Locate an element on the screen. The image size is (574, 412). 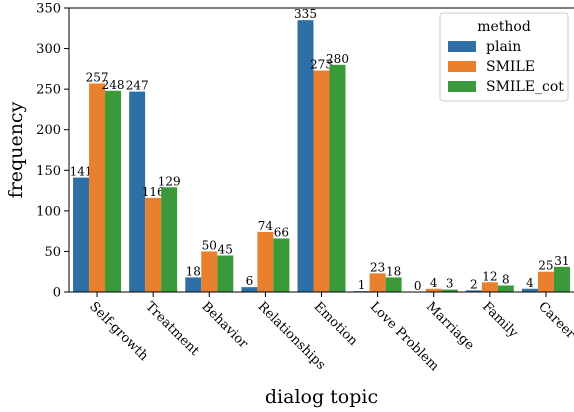
legend-swatch-smile is located at coordinates (462, 66).